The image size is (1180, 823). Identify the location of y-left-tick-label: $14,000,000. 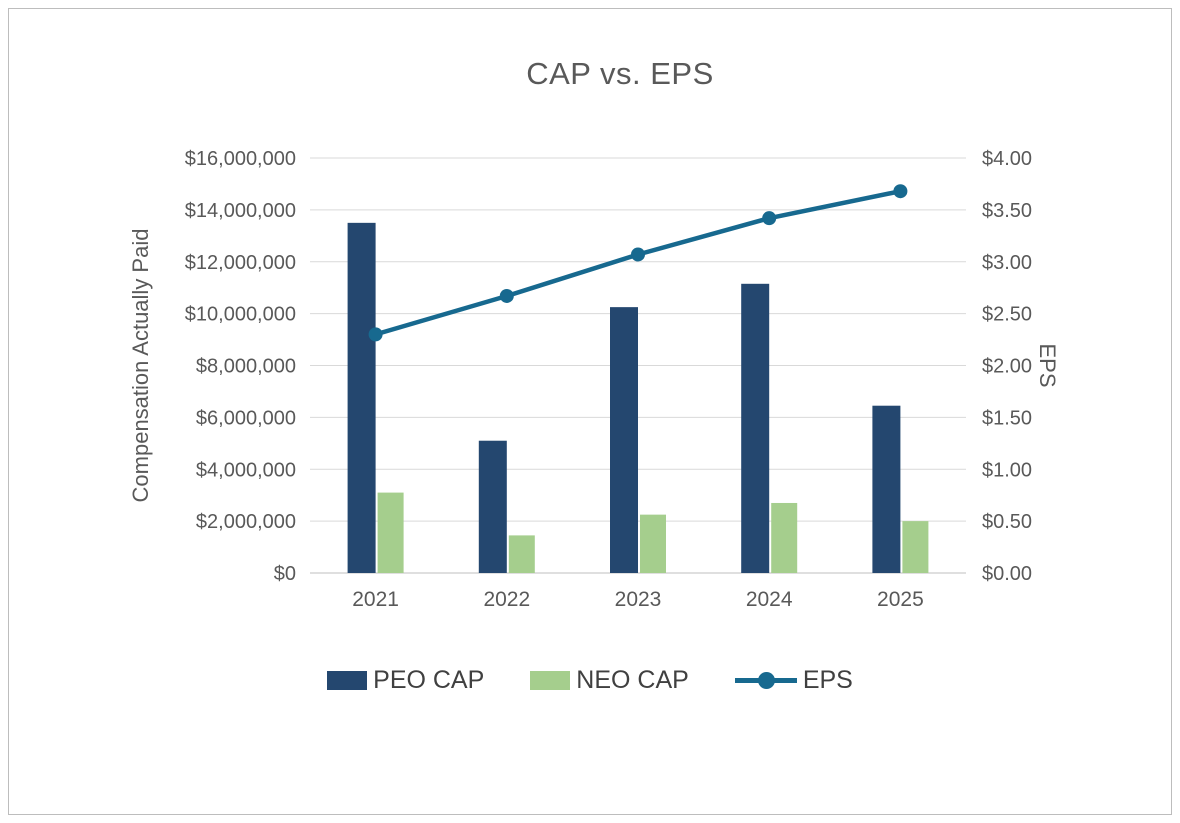
(240, 211).